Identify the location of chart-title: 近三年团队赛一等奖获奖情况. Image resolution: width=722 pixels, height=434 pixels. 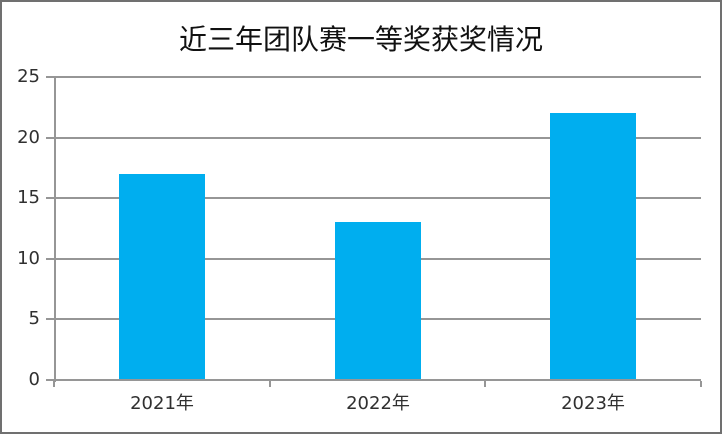
(360, 39).